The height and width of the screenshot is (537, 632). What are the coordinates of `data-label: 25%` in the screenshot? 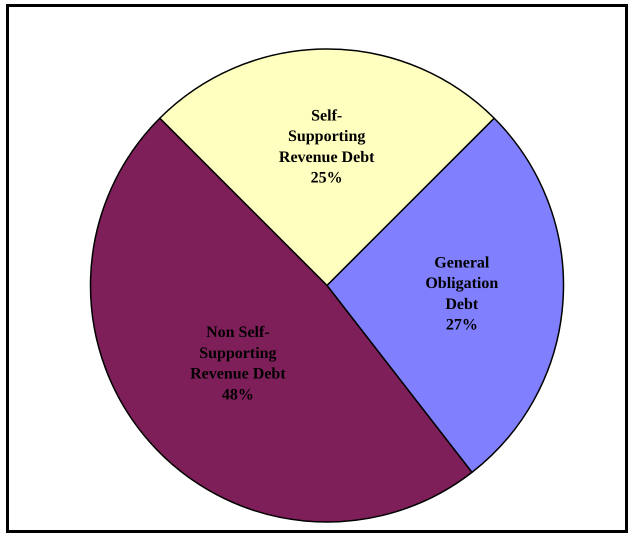 It's located at (326, 178).